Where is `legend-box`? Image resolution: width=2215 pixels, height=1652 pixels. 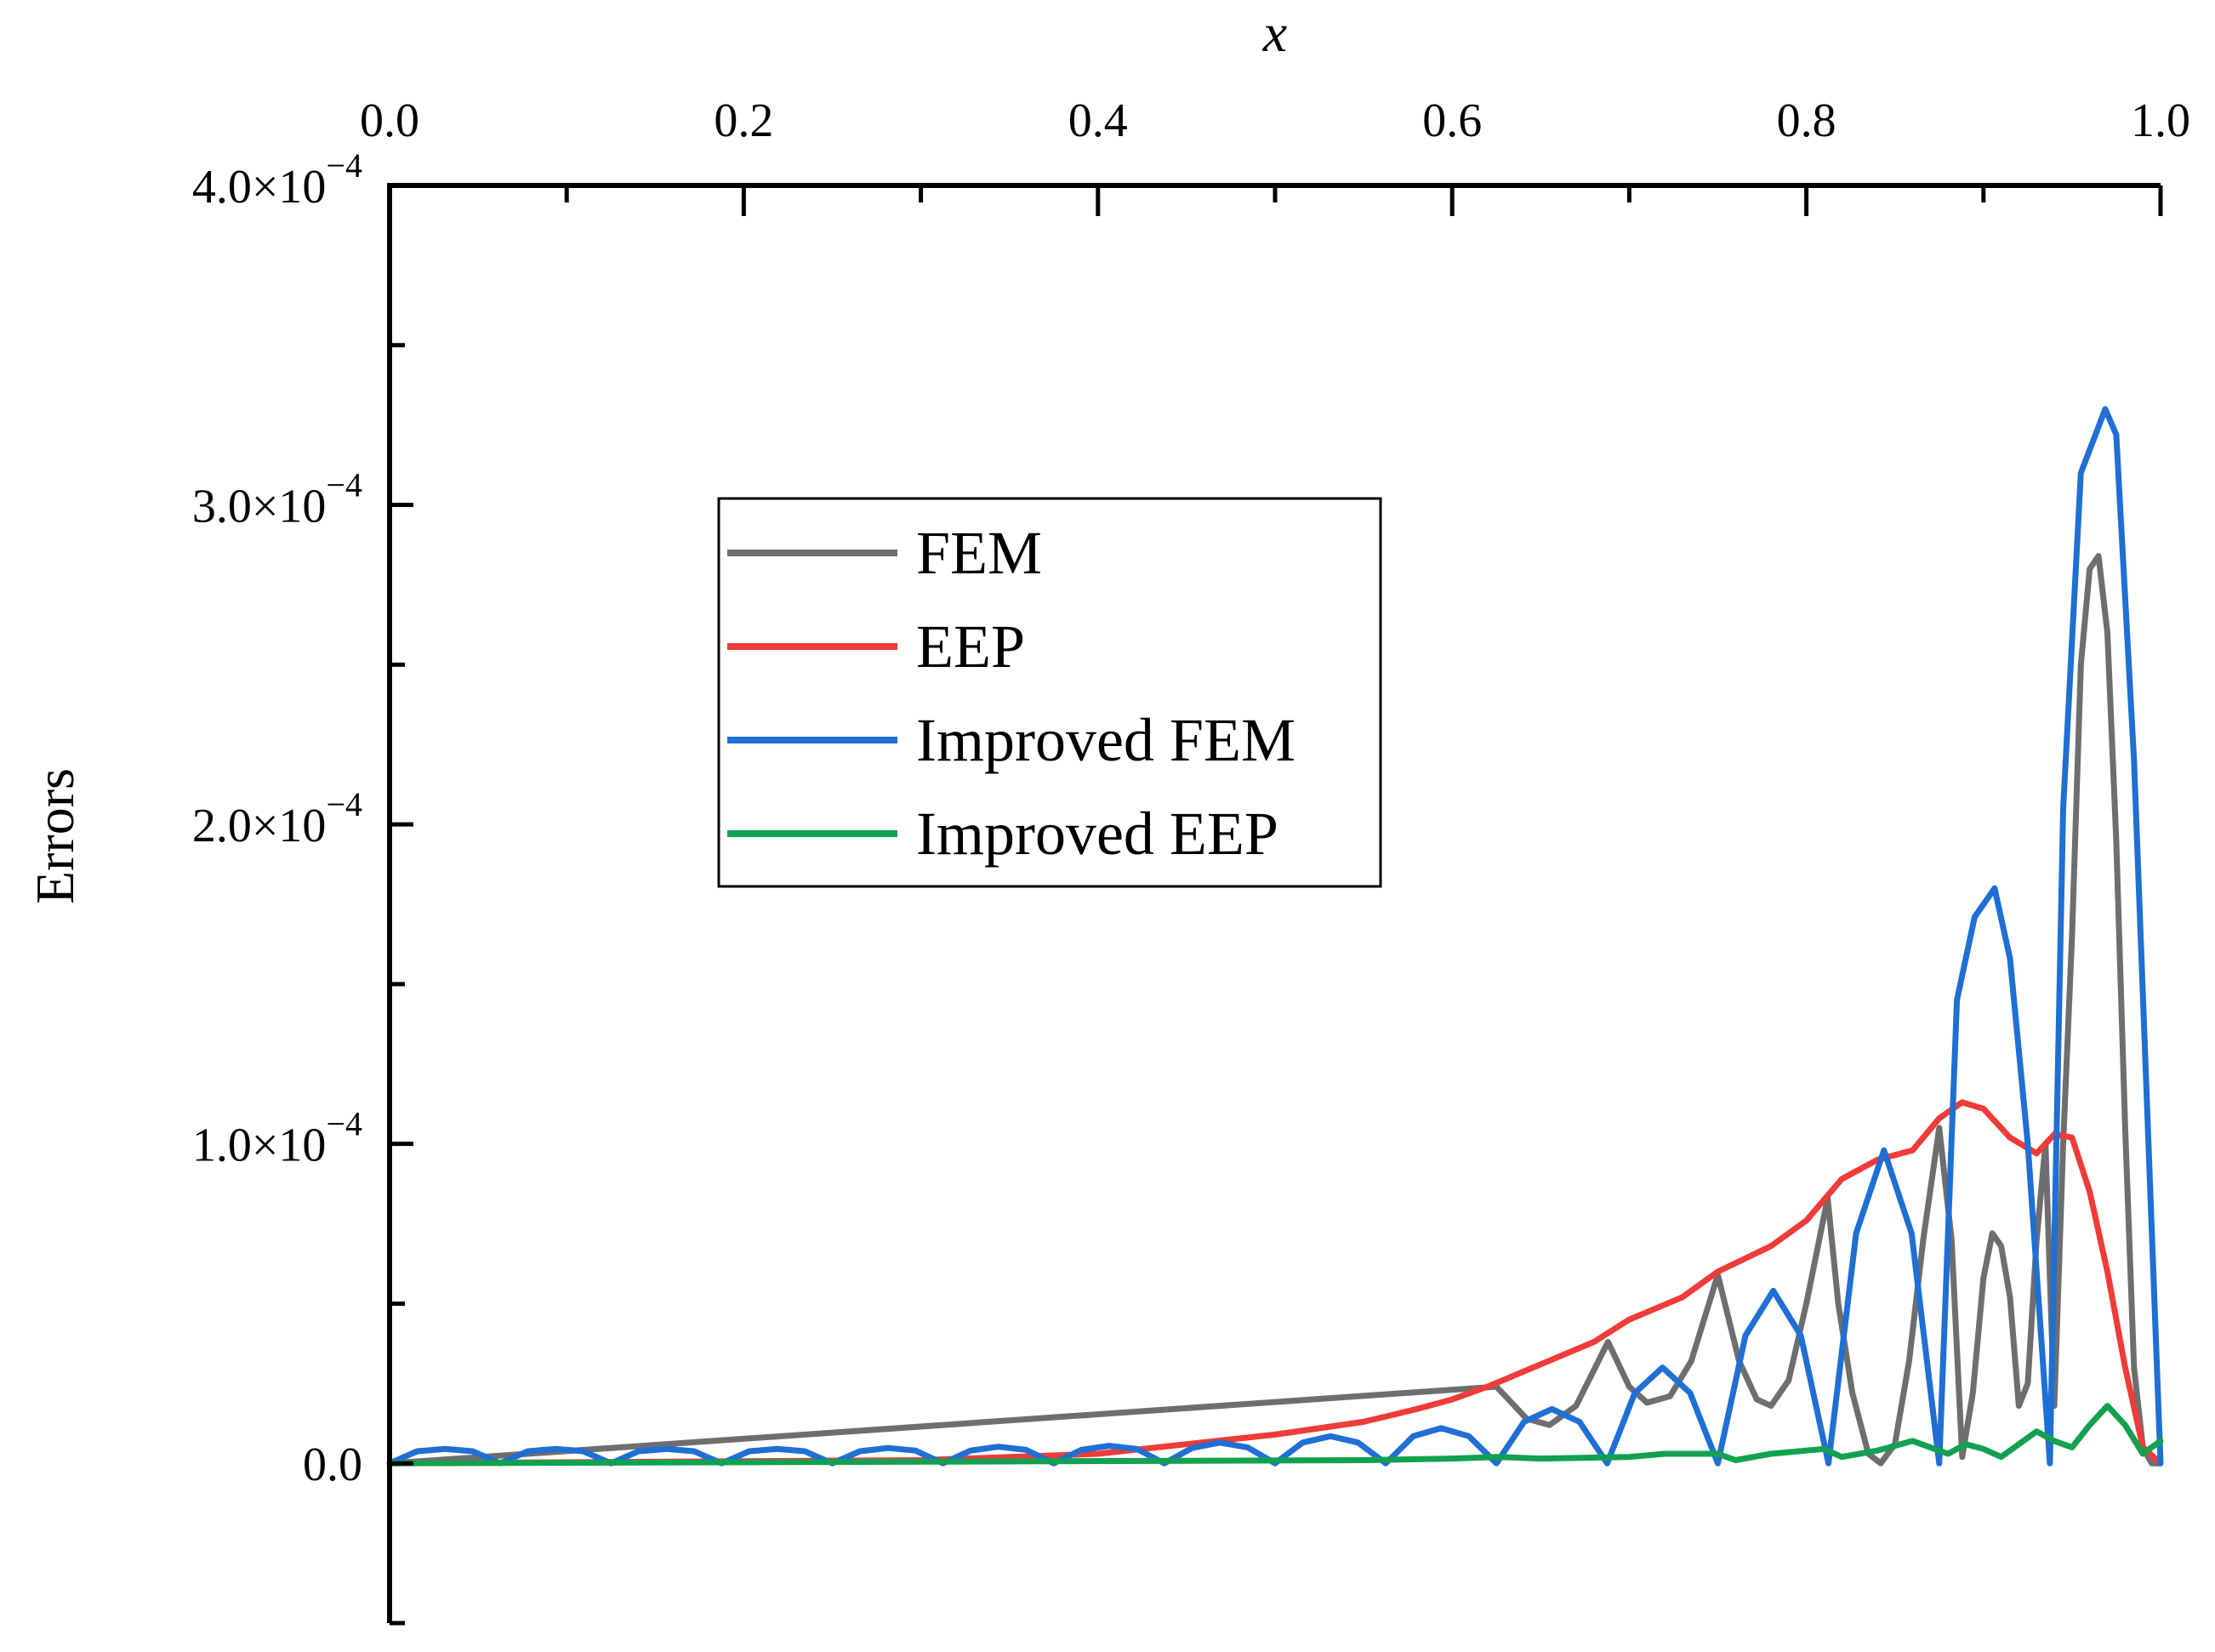
legend-box is located at coordinates (1049, 692).